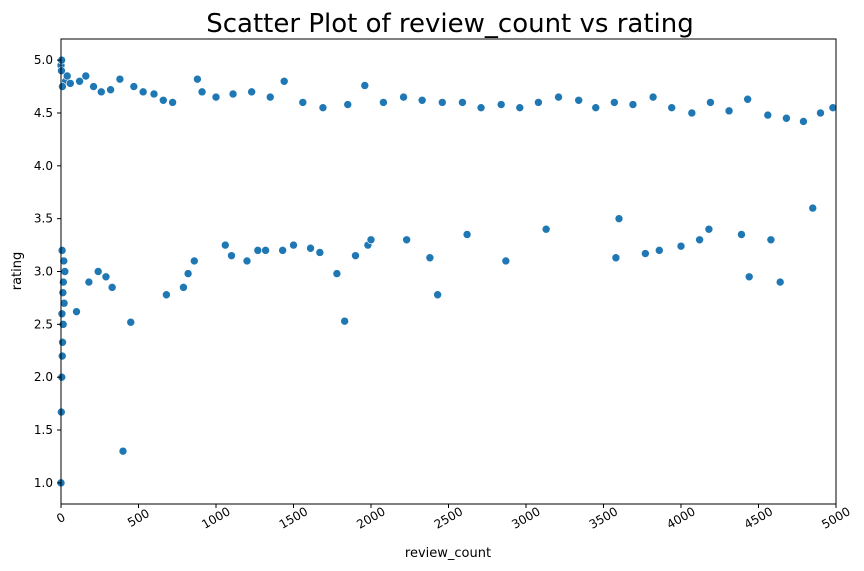  What do you see at coordinates (43, 219) in the screenshot?
I see `y-tick-label: 3.5` at bounding box center [43, 219].